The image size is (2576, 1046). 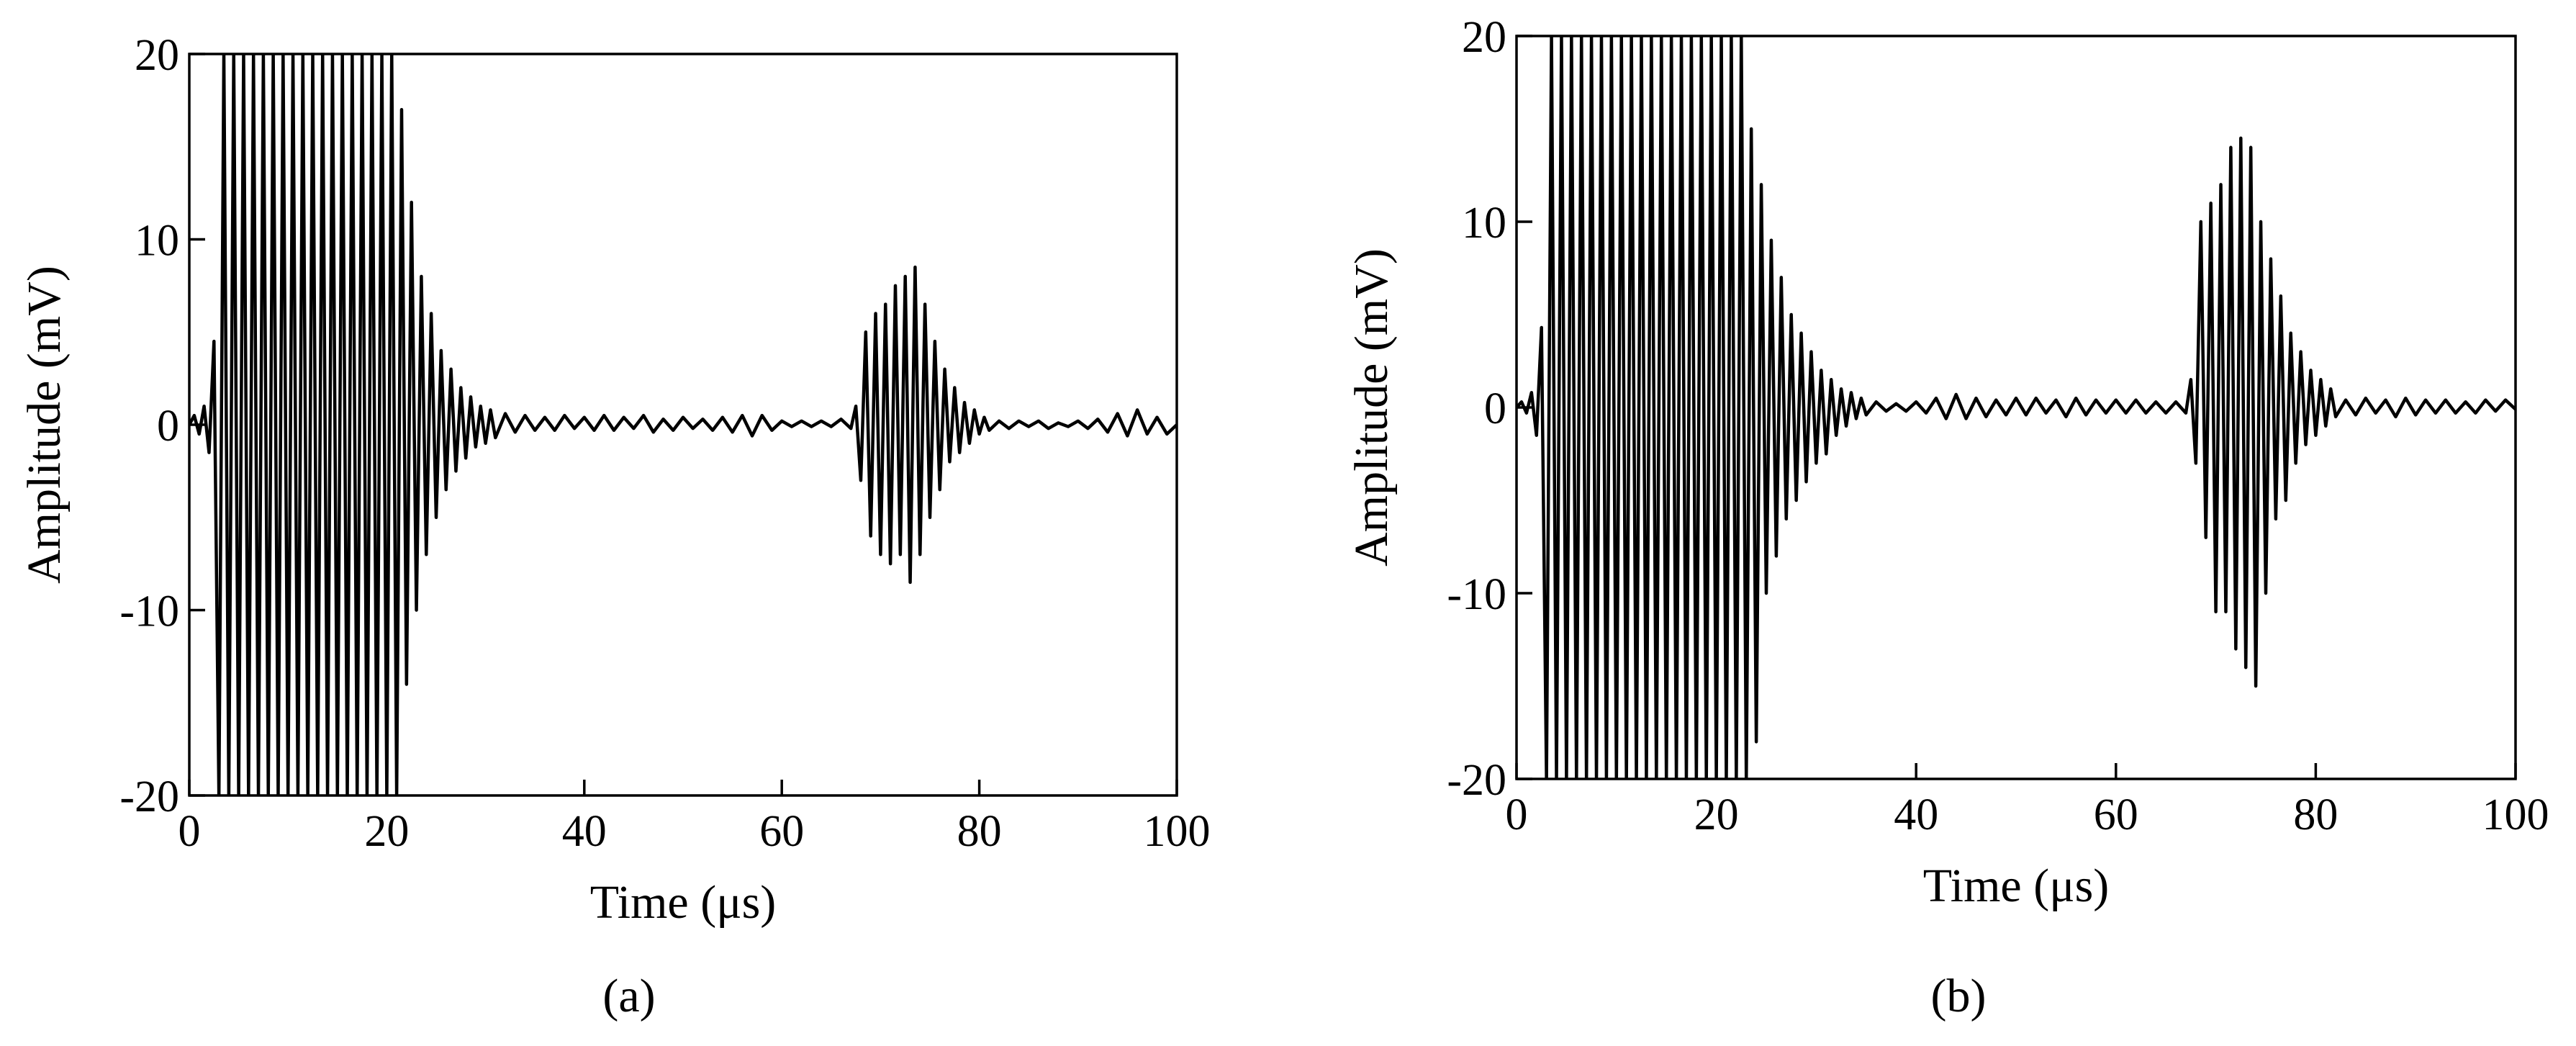 I want to click on panel-caption: (a), so click(x=629, y=996).